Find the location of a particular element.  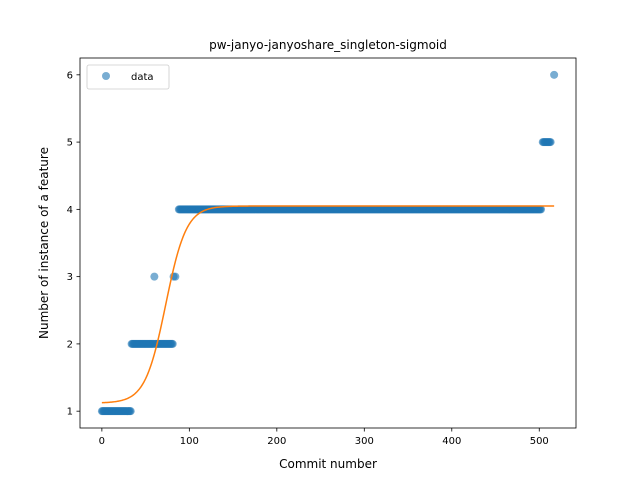

y-tick-label: 1 is located at coordinates (70, 412).